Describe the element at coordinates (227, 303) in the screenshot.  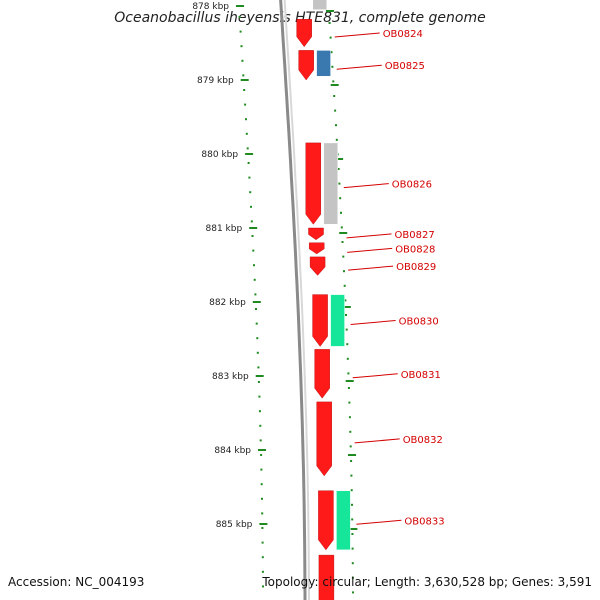
I see `tick-label: 882 kbp` at that location.